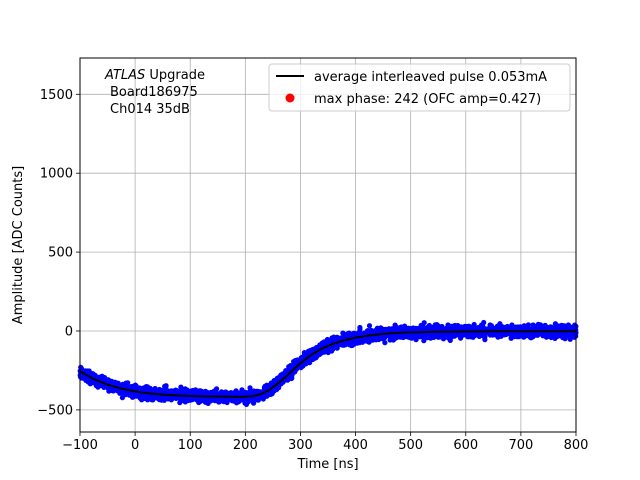 This screenshot has height=480, width=640. What do you see at coordinates (245, 445) in the screenshot?
I see `x-tick-label: 200` at bounding box center [245, 445].